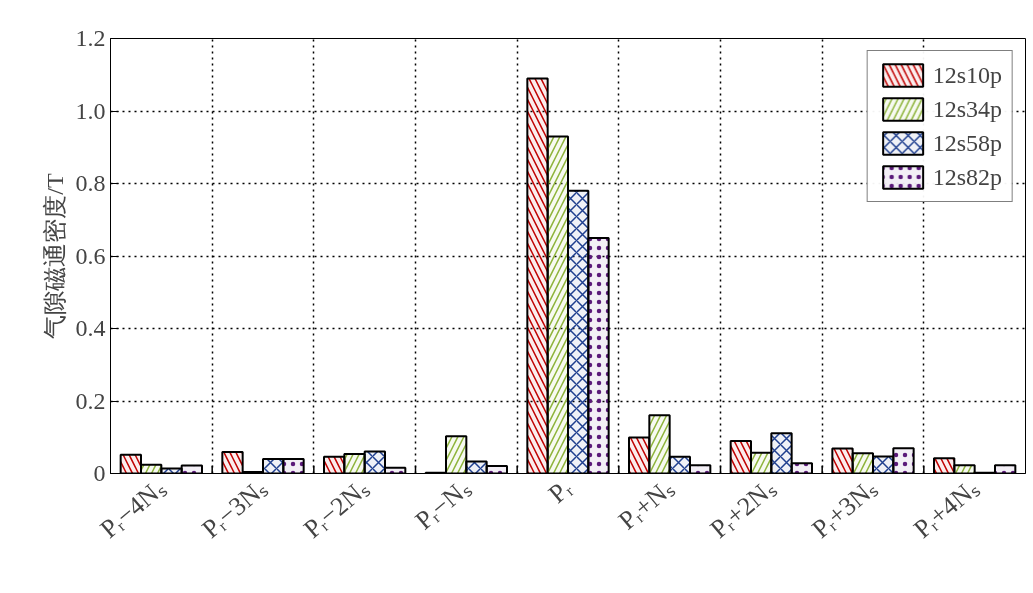 The image size is (1033, 593). I want to click on legend-label: 12s10p, so click(967, 75).